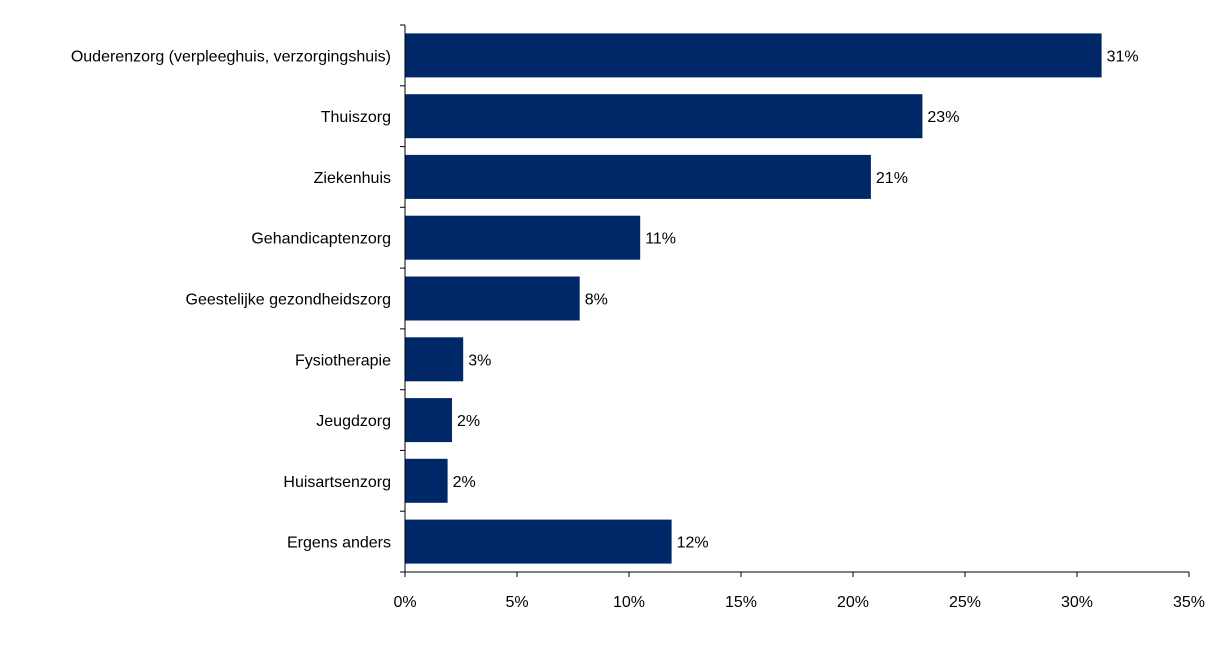 This screenshot has height=650, width=1208. What do you see at coordinates (965, 602) in the screenshot?
I see `x-tick-label: 25%` at bounding box center [965, 602].